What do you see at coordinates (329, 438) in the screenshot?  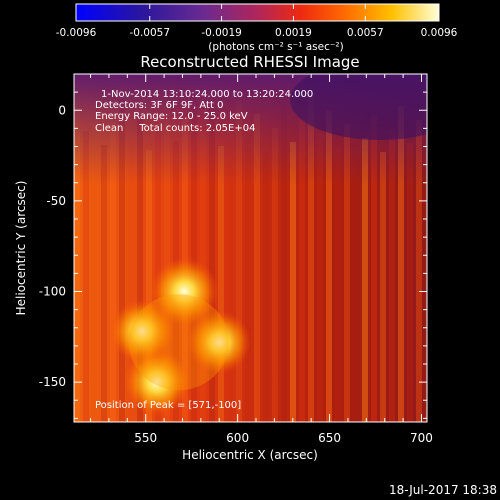 I see `x-tick-label: 650` at bounding box center [329, 438].